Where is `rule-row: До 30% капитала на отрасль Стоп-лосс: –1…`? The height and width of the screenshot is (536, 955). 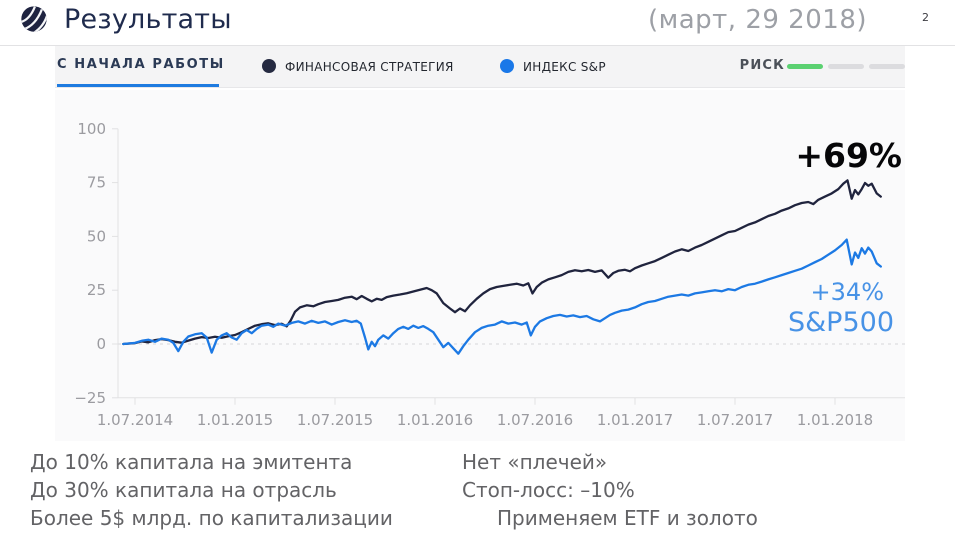 rule-row: До 30% капитала на отрасль Стоп-лосс: –1… is located at coordinates (492, 490).